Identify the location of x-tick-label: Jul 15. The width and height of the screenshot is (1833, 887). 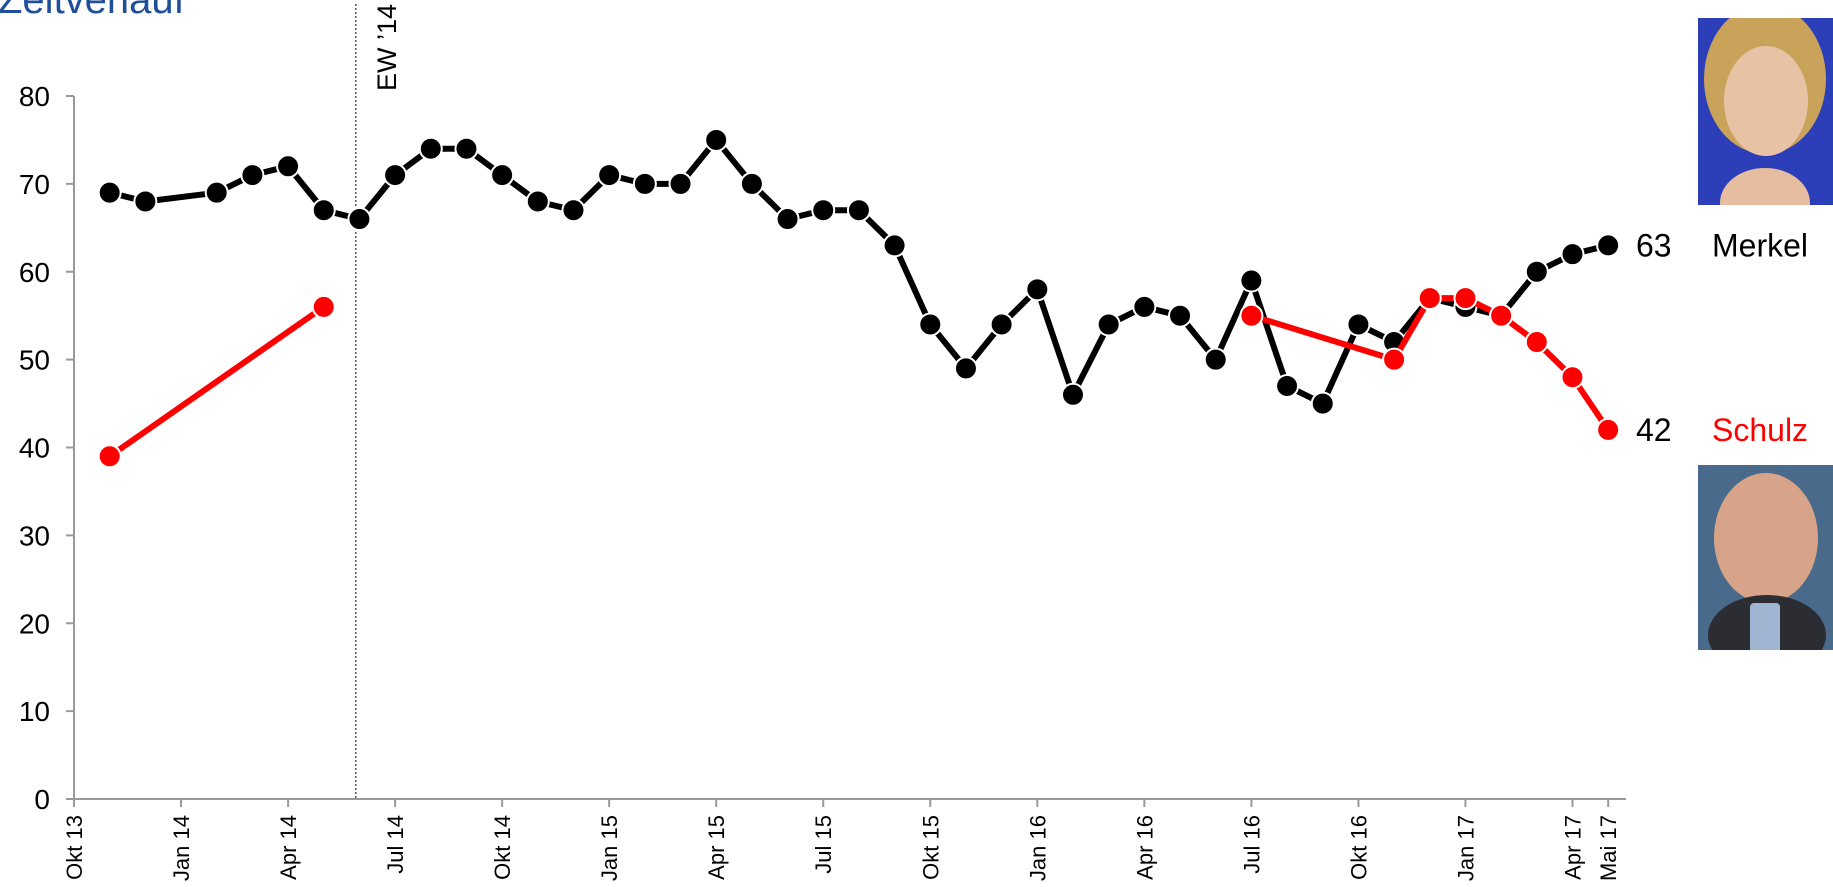
(823, 844).